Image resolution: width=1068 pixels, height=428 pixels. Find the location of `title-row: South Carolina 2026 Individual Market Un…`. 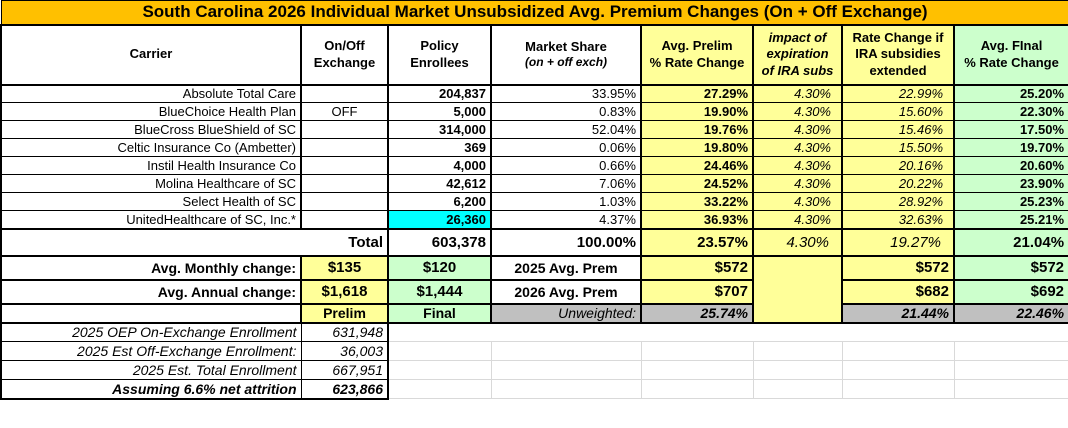

title-row: South Carolina 2026 Individual Market Un… is located at coordinates (534, 13).